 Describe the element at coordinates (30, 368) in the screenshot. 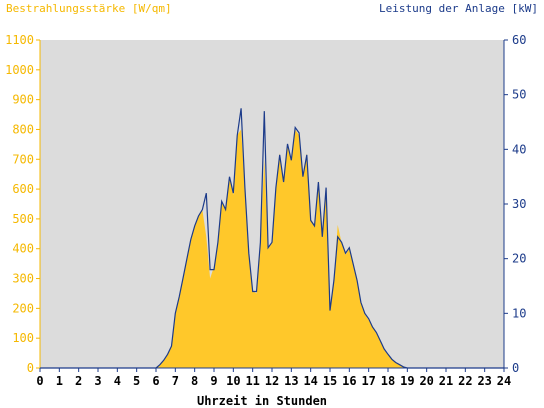

I see `y-left-tick-label: 0` at that location.